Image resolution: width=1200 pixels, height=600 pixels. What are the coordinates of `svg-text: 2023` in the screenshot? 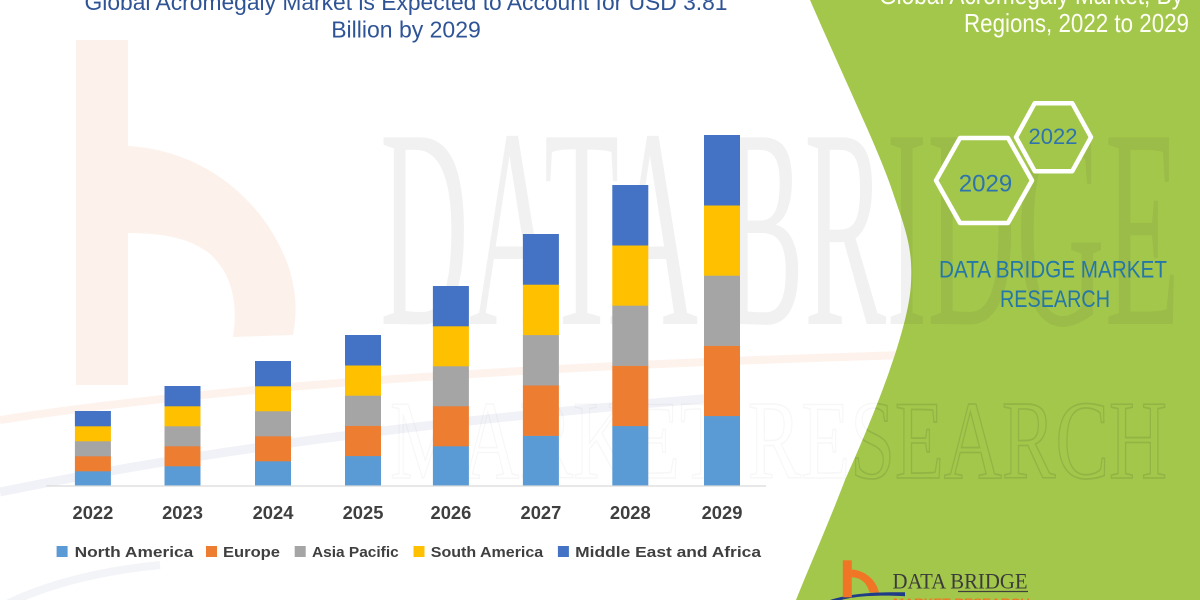 It's located at (182, 513).